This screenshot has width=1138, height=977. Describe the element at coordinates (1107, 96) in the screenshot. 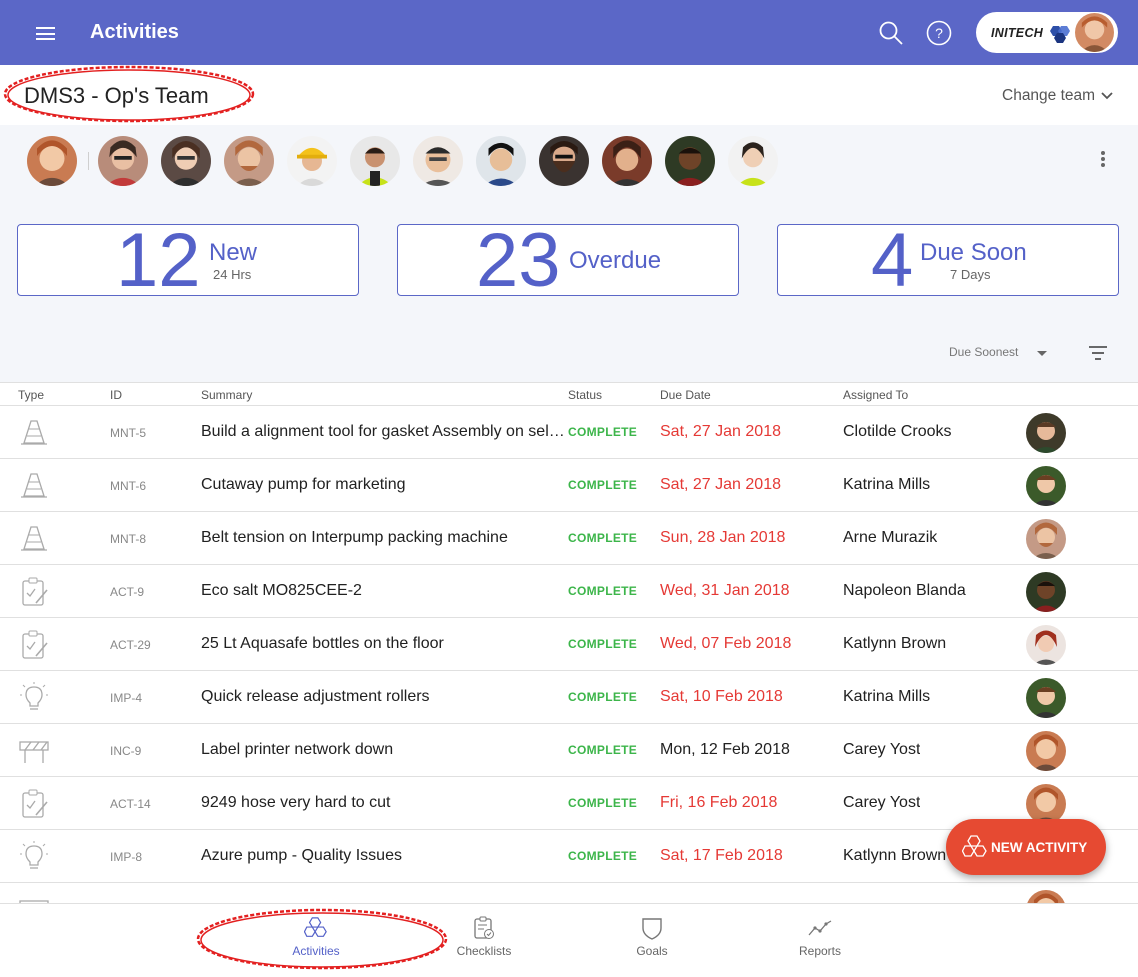

I see `chevron-down-icon` at that location.